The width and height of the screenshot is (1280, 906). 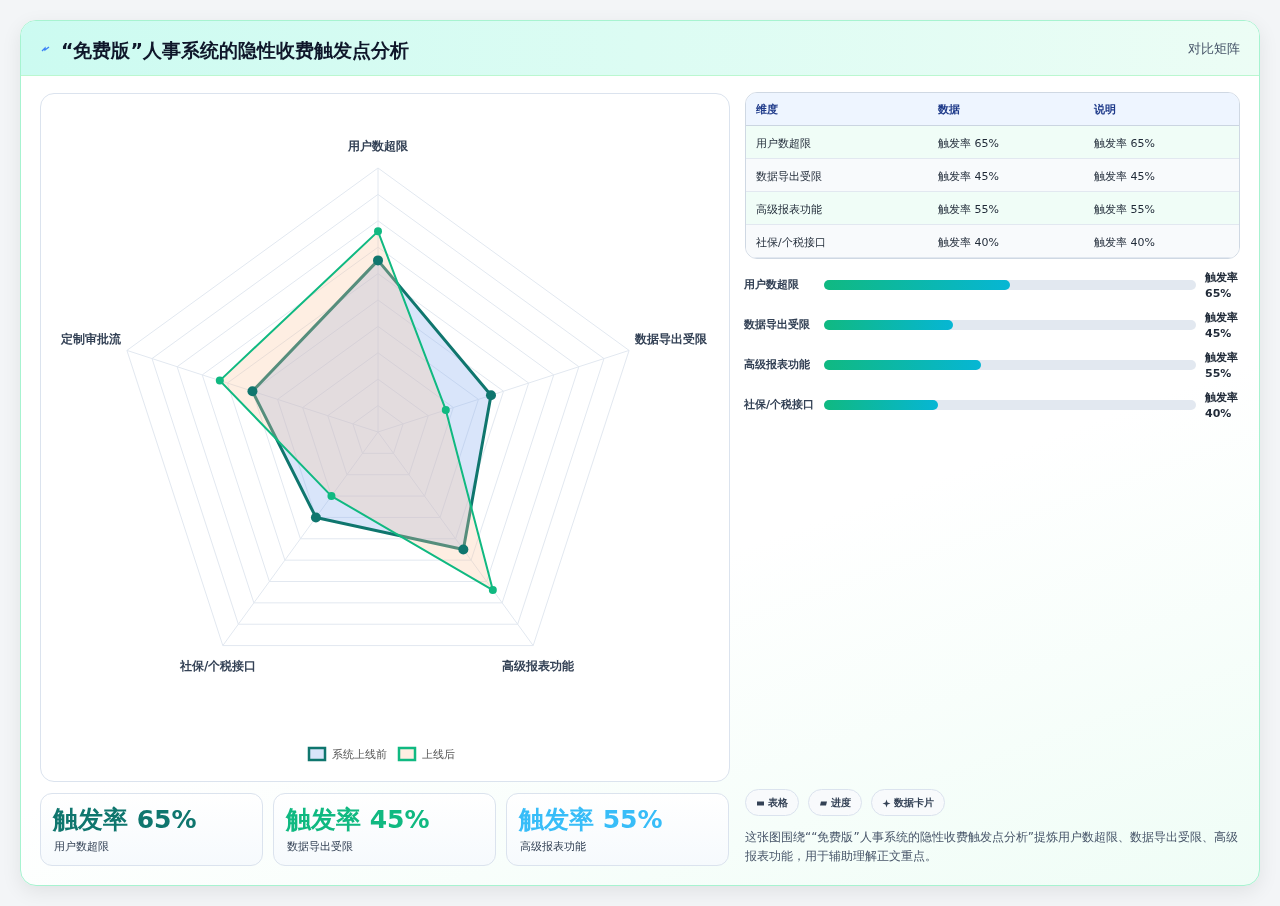 What do you see at coordinates (358, 820) in the screenshot?
I see `category-label: 触发率 45%` at bounding box center [358, 820].